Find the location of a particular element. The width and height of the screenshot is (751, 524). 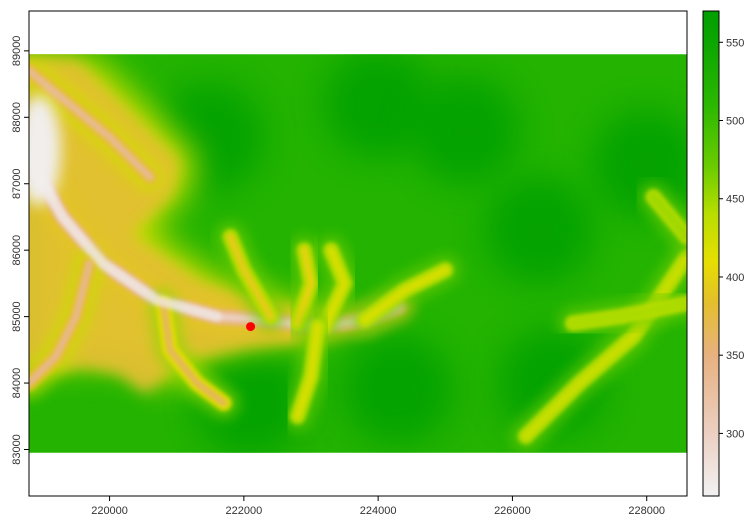

y-axis: 83000 84000 85000 86000 87000 88000 89000 is located at coordinates (20, 250).